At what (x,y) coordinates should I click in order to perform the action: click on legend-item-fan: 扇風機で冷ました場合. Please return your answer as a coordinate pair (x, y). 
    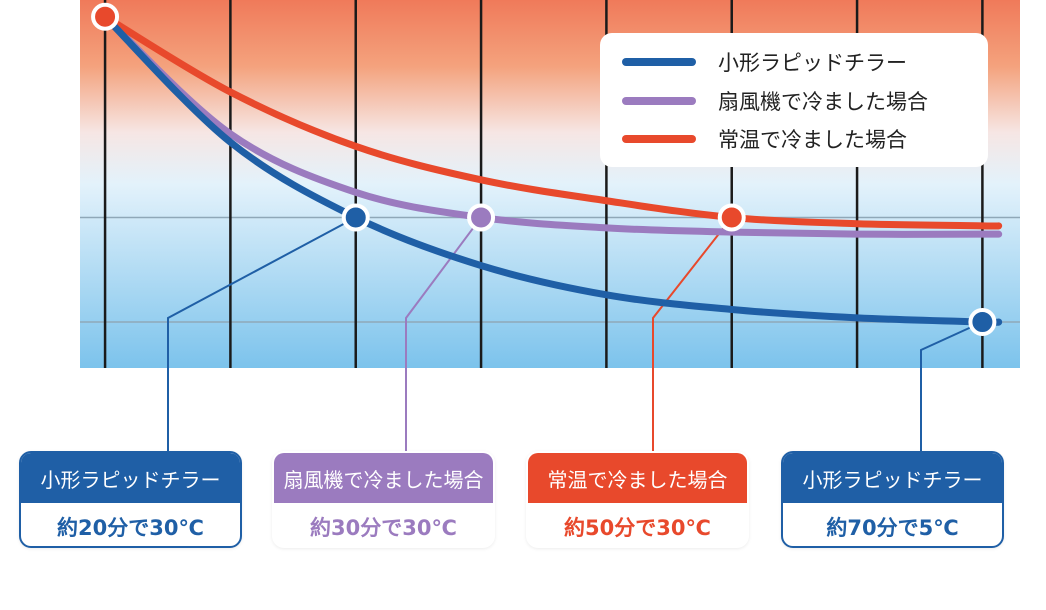
    Looking at the image, I should click on (775, 101).